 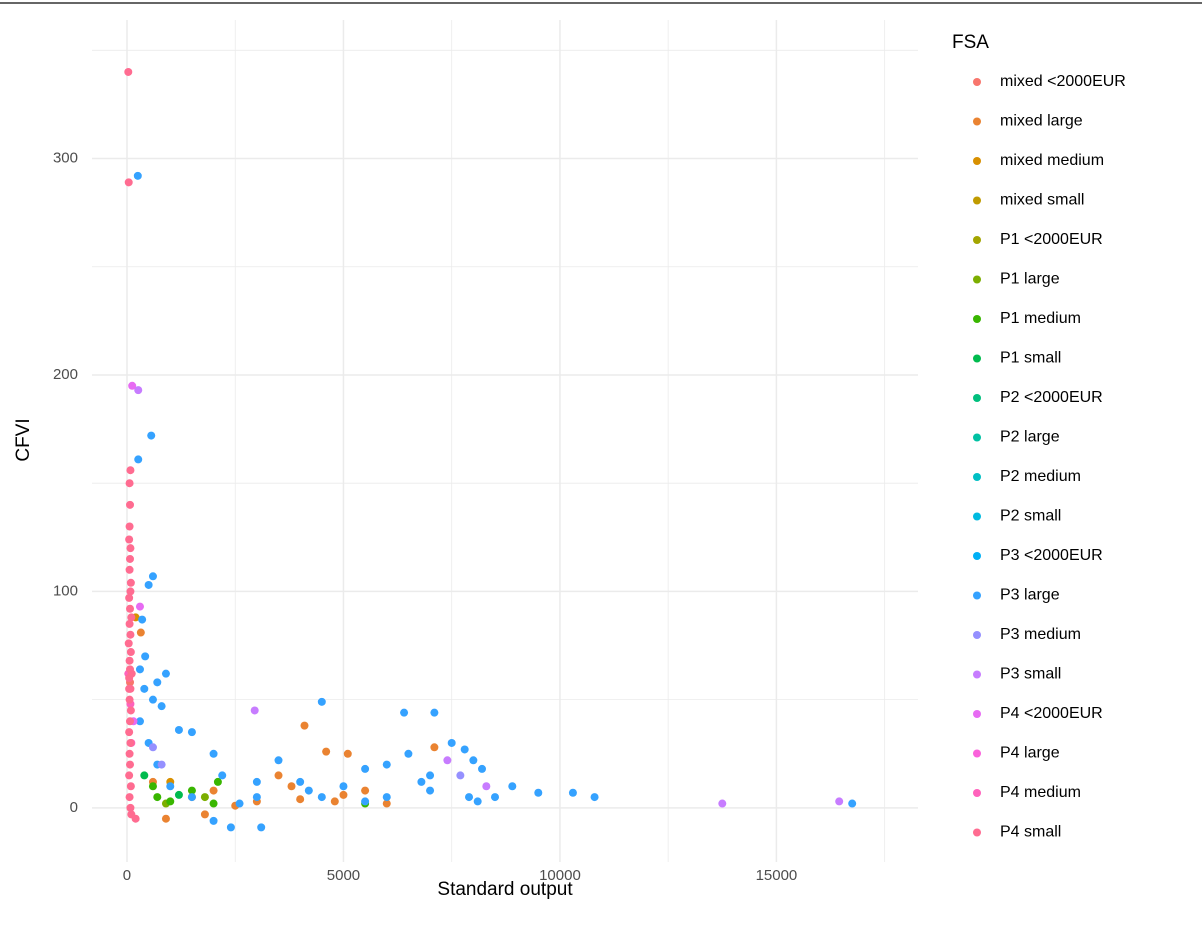 I want to click on x-tick-label: 10000, so click(x=560, y=875).